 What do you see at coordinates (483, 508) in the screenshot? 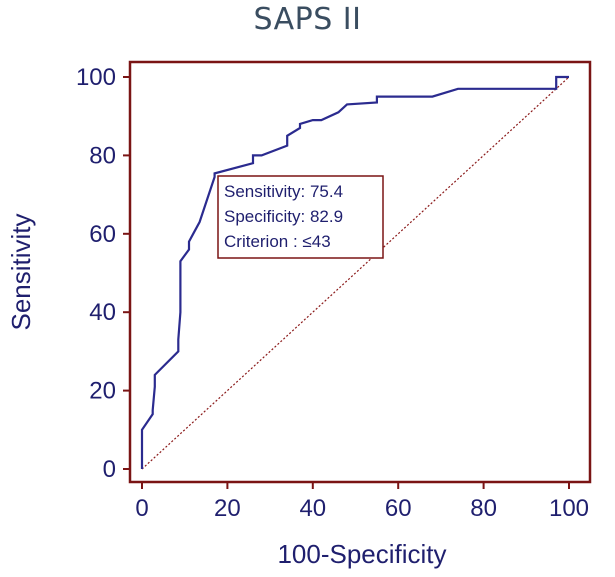
I see `x-tick-label: 80` at bounding box center [483, 508].